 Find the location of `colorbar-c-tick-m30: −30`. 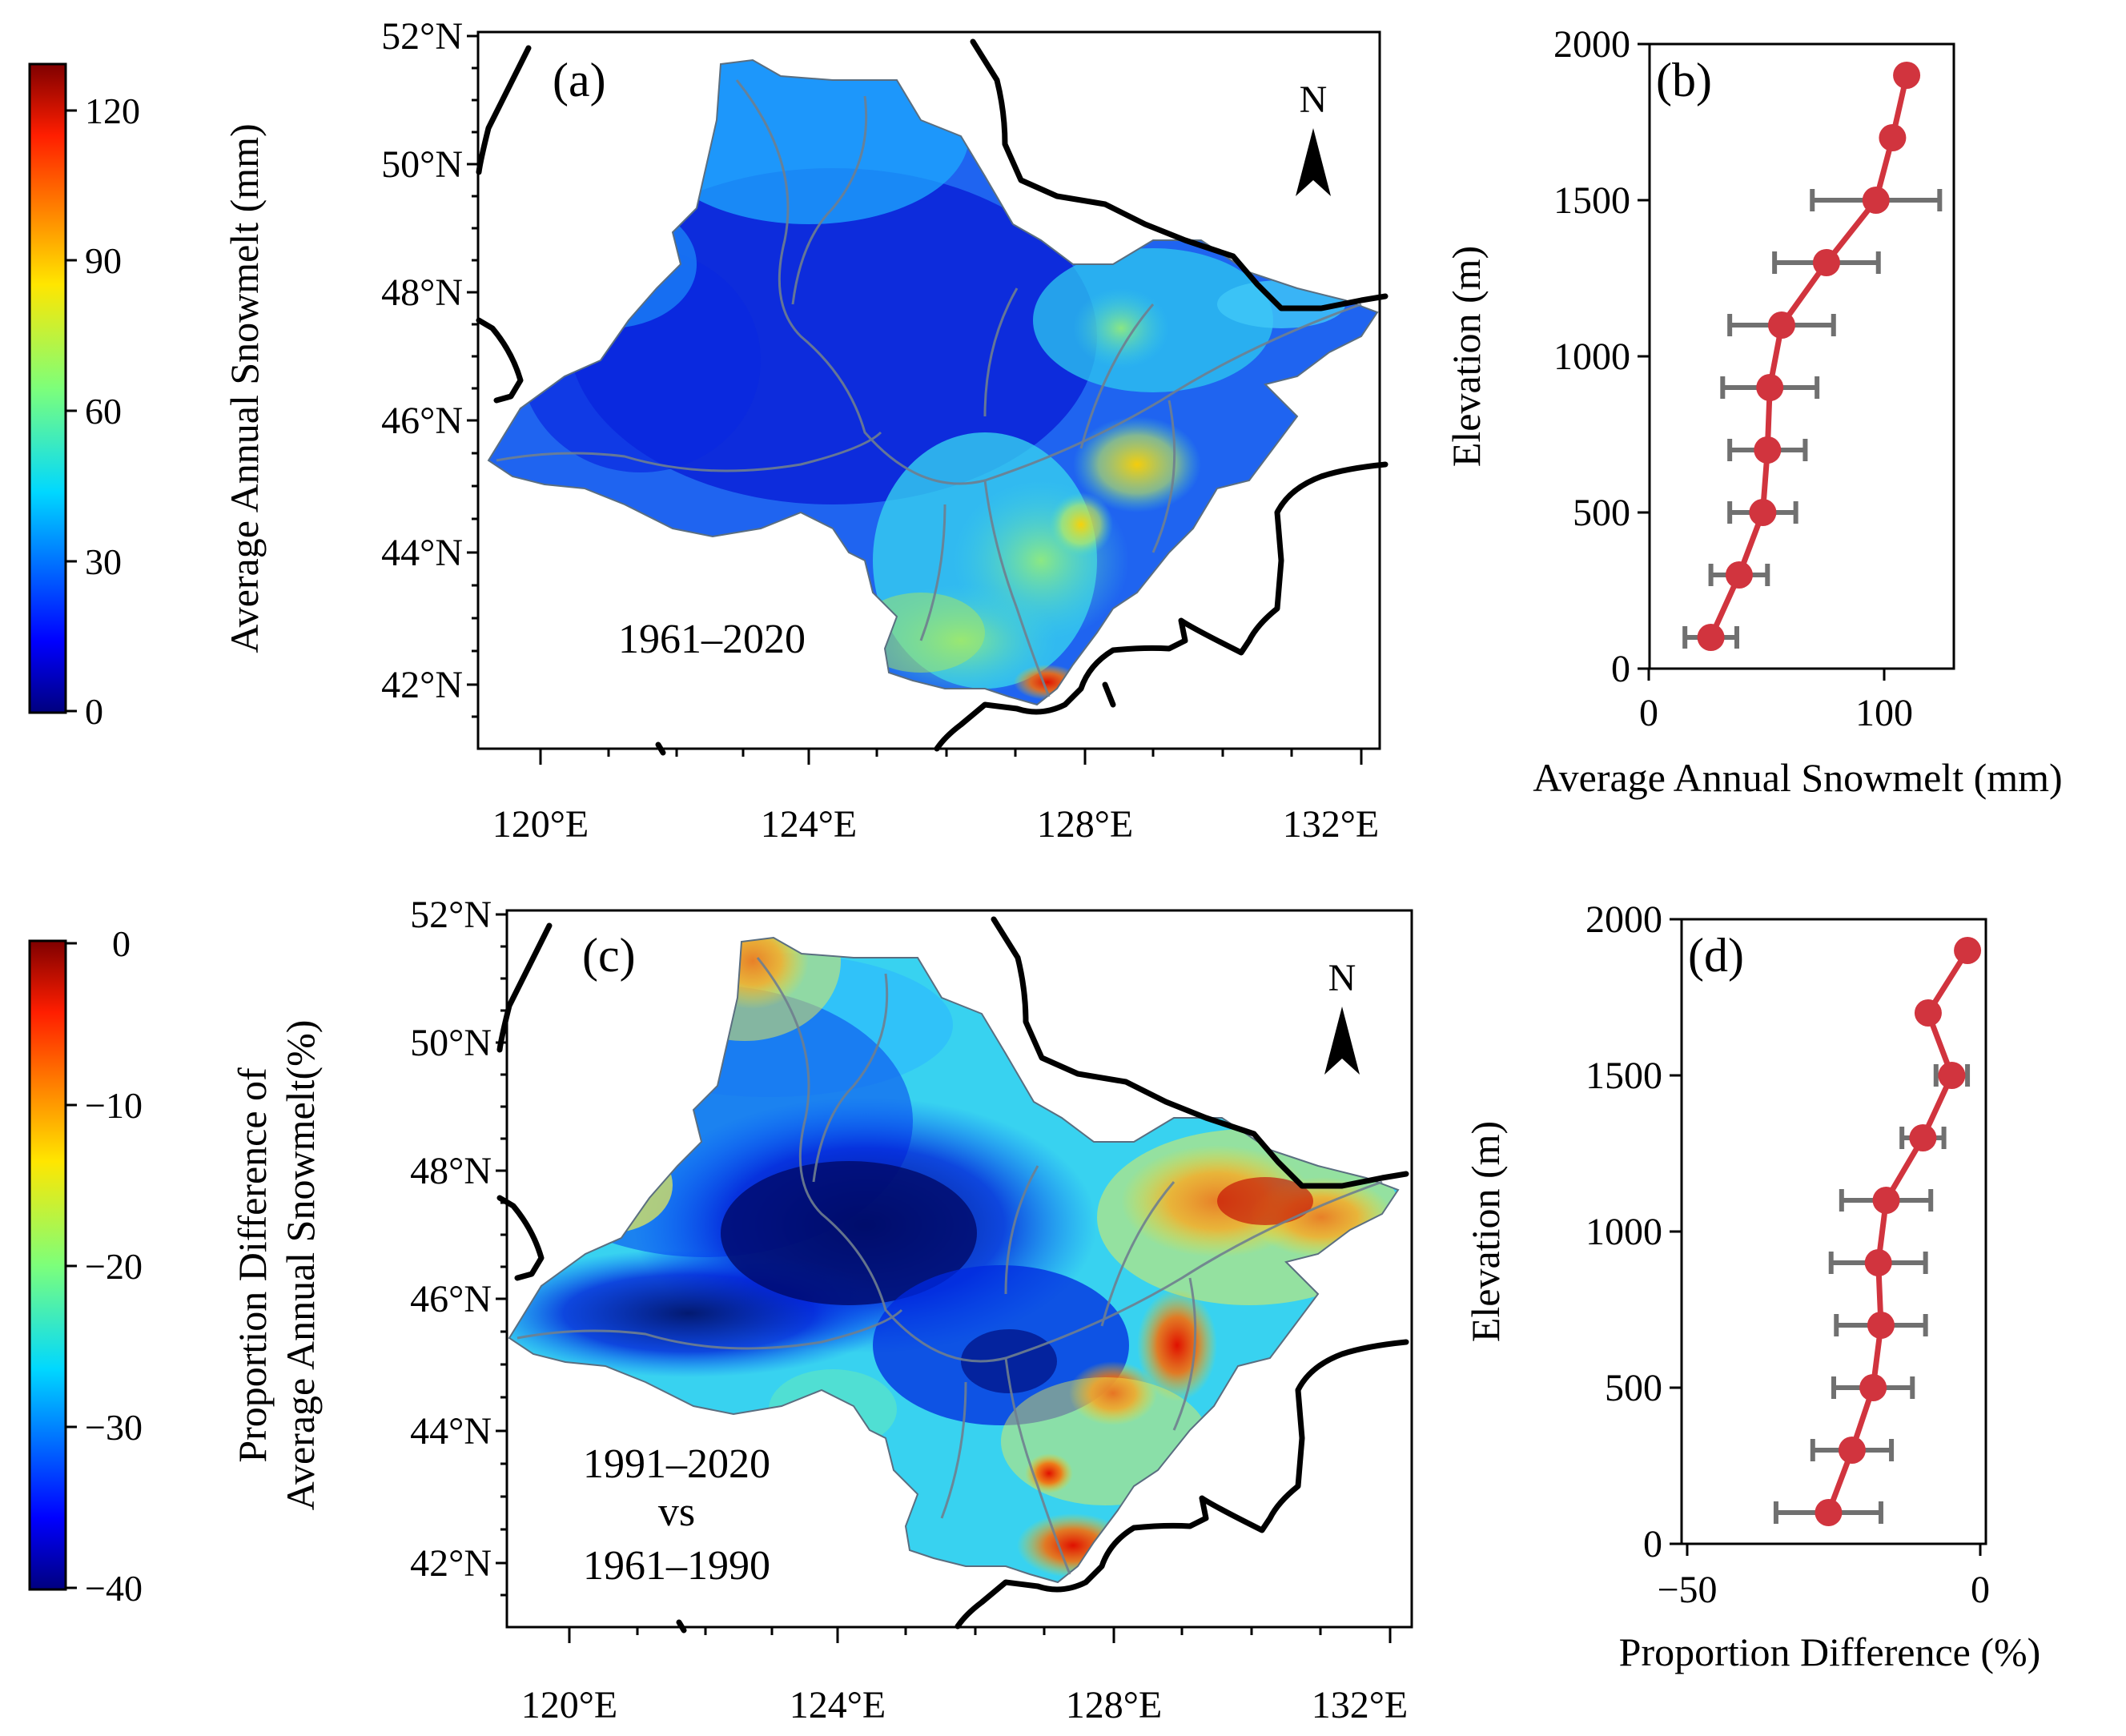

colorbar-c-tick-m30: −30 is located at coordinates (114, 1427).